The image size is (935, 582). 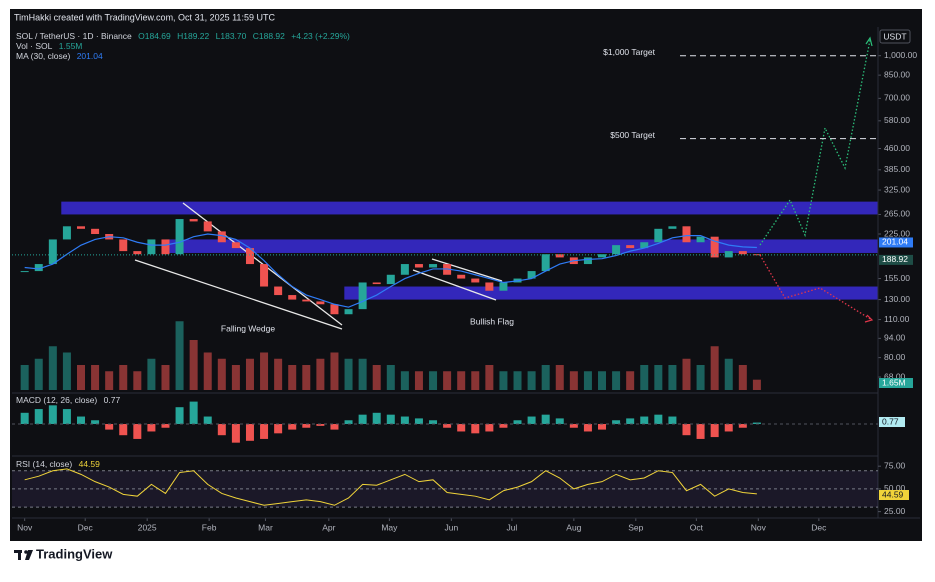 I want to click on x-tick-label: Apr, so click(x=328, y=527).